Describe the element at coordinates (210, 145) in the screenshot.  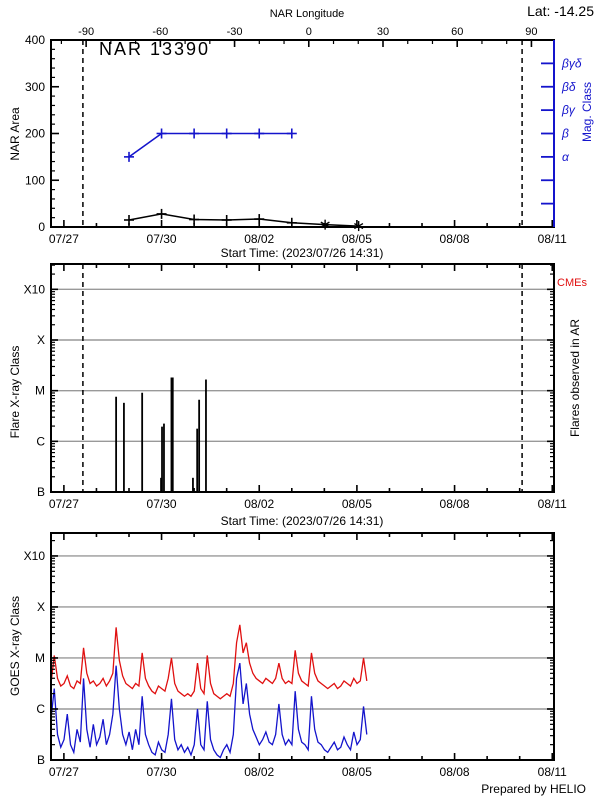
I see `mag-class-series` at that location.